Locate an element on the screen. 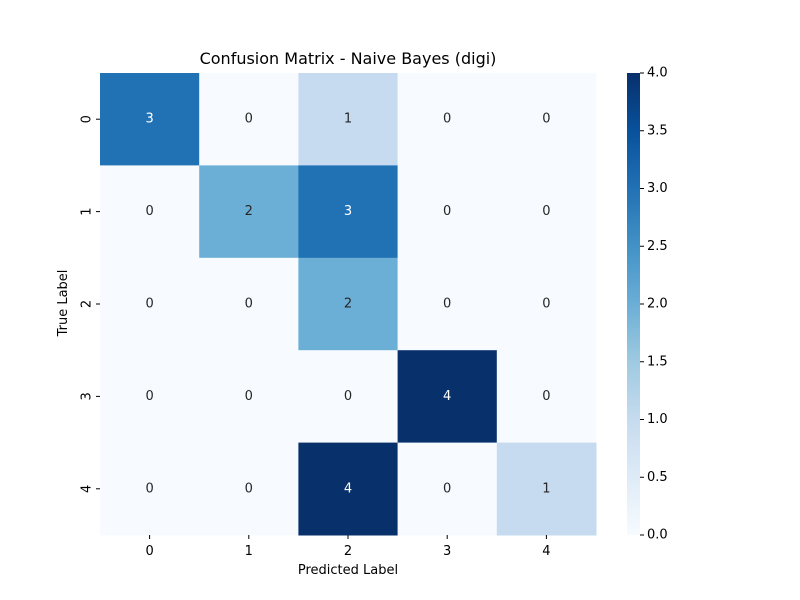 The image size is (800, 600). colorbar-ticks: 0.0 0.5 1.0 1.5 2.0 2.5 3.0 3.5 4.0 is located at coordinates (654, 304).